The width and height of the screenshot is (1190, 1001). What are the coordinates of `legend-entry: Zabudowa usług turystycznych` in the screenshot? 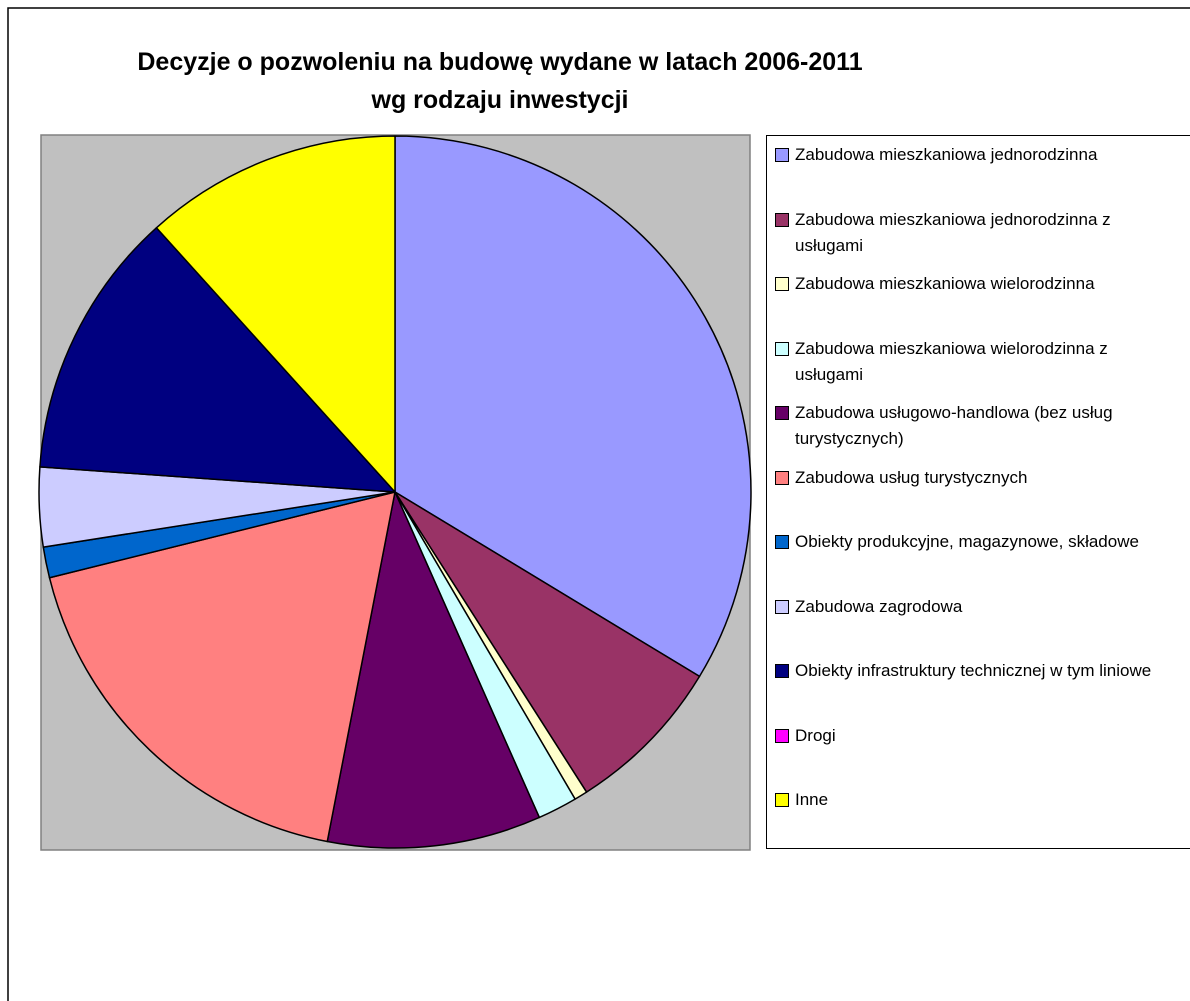 It's located at (965, 478).